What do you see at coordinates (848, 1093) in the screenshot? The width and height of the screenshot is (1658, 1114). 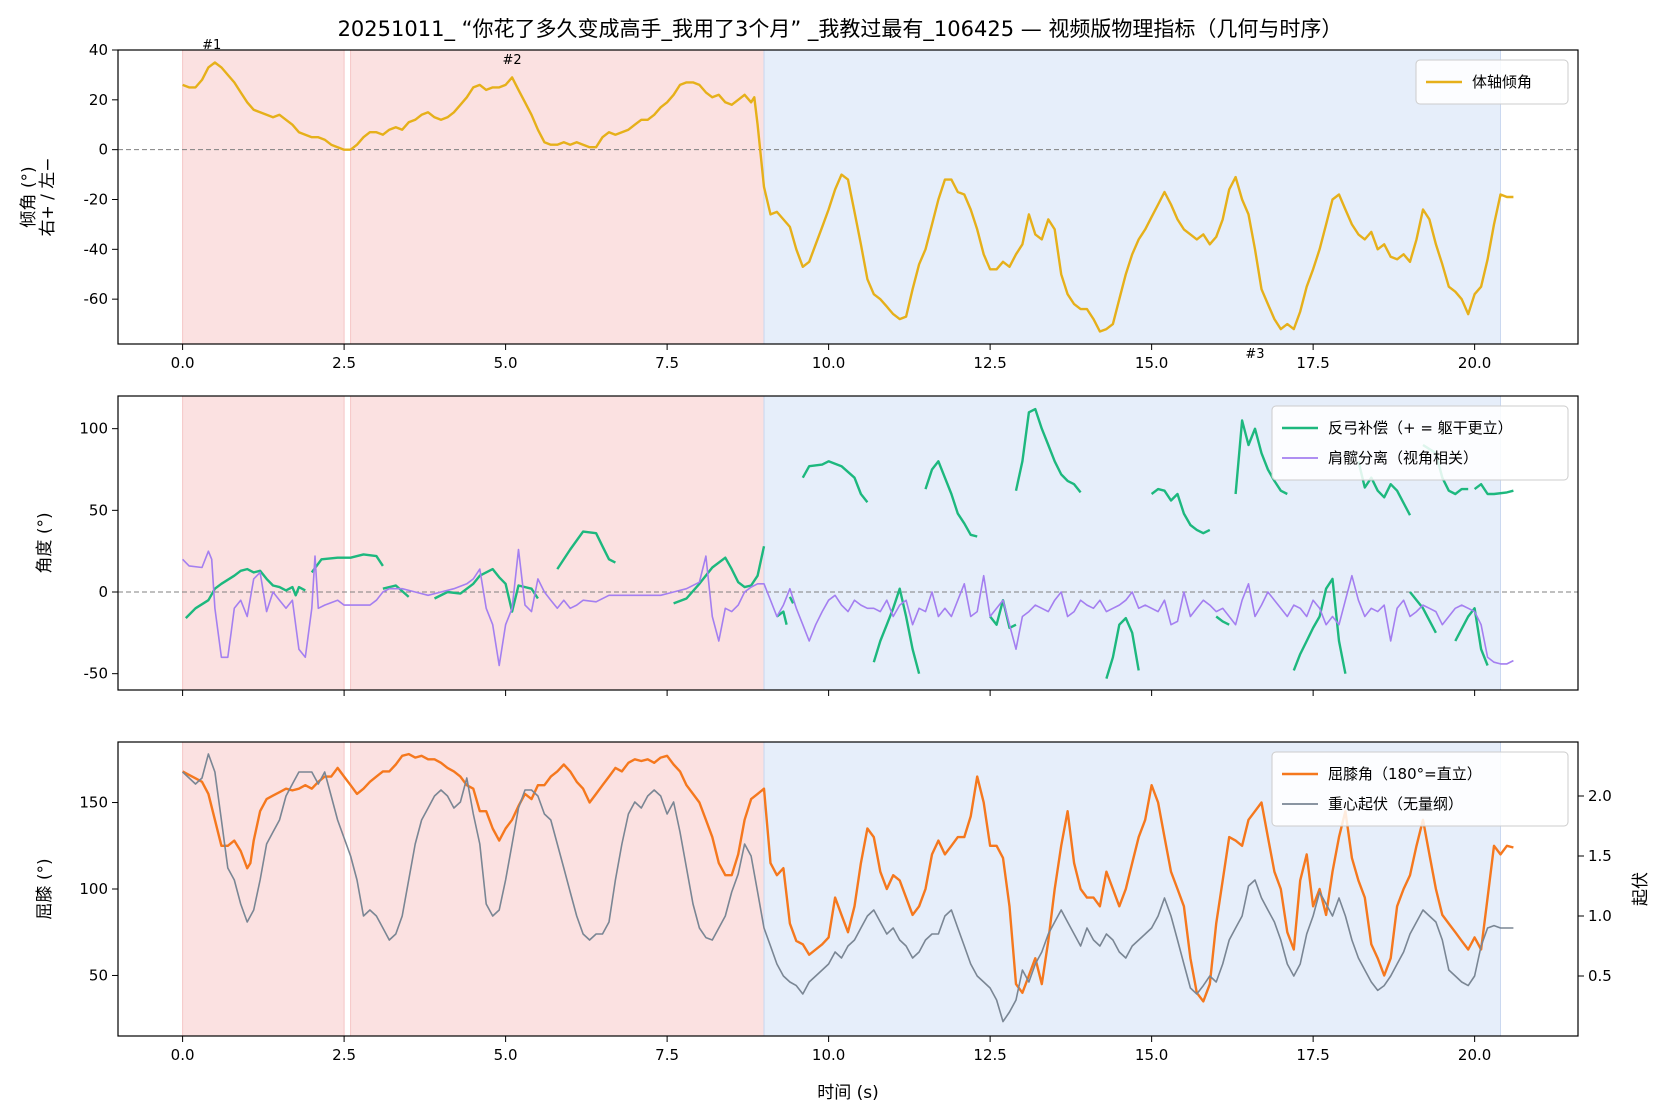 I see `x-axis-label: 时间 (s)` at bounding box center [848, 1093].